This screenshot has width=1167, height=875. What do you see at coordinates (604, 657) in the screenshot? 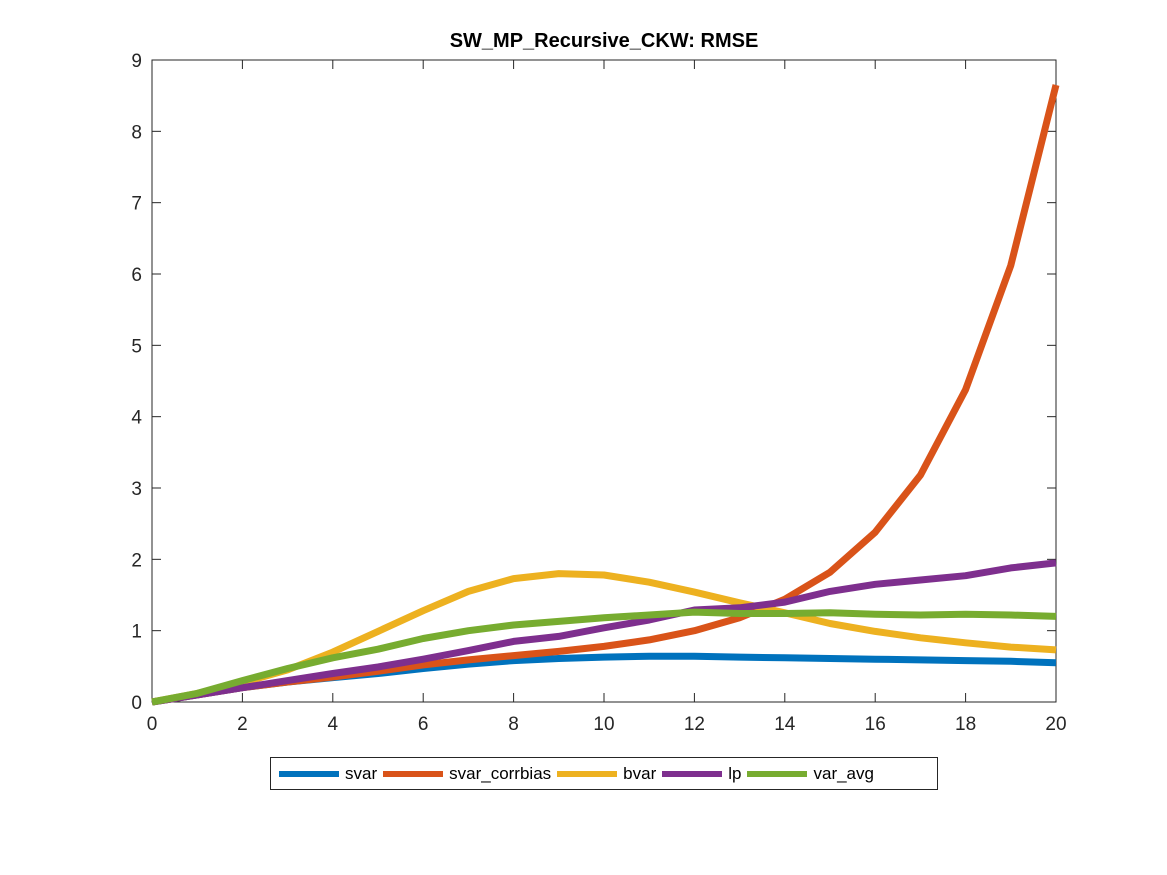
I see `series-line-var-avg` at bounding box center [604, 657].